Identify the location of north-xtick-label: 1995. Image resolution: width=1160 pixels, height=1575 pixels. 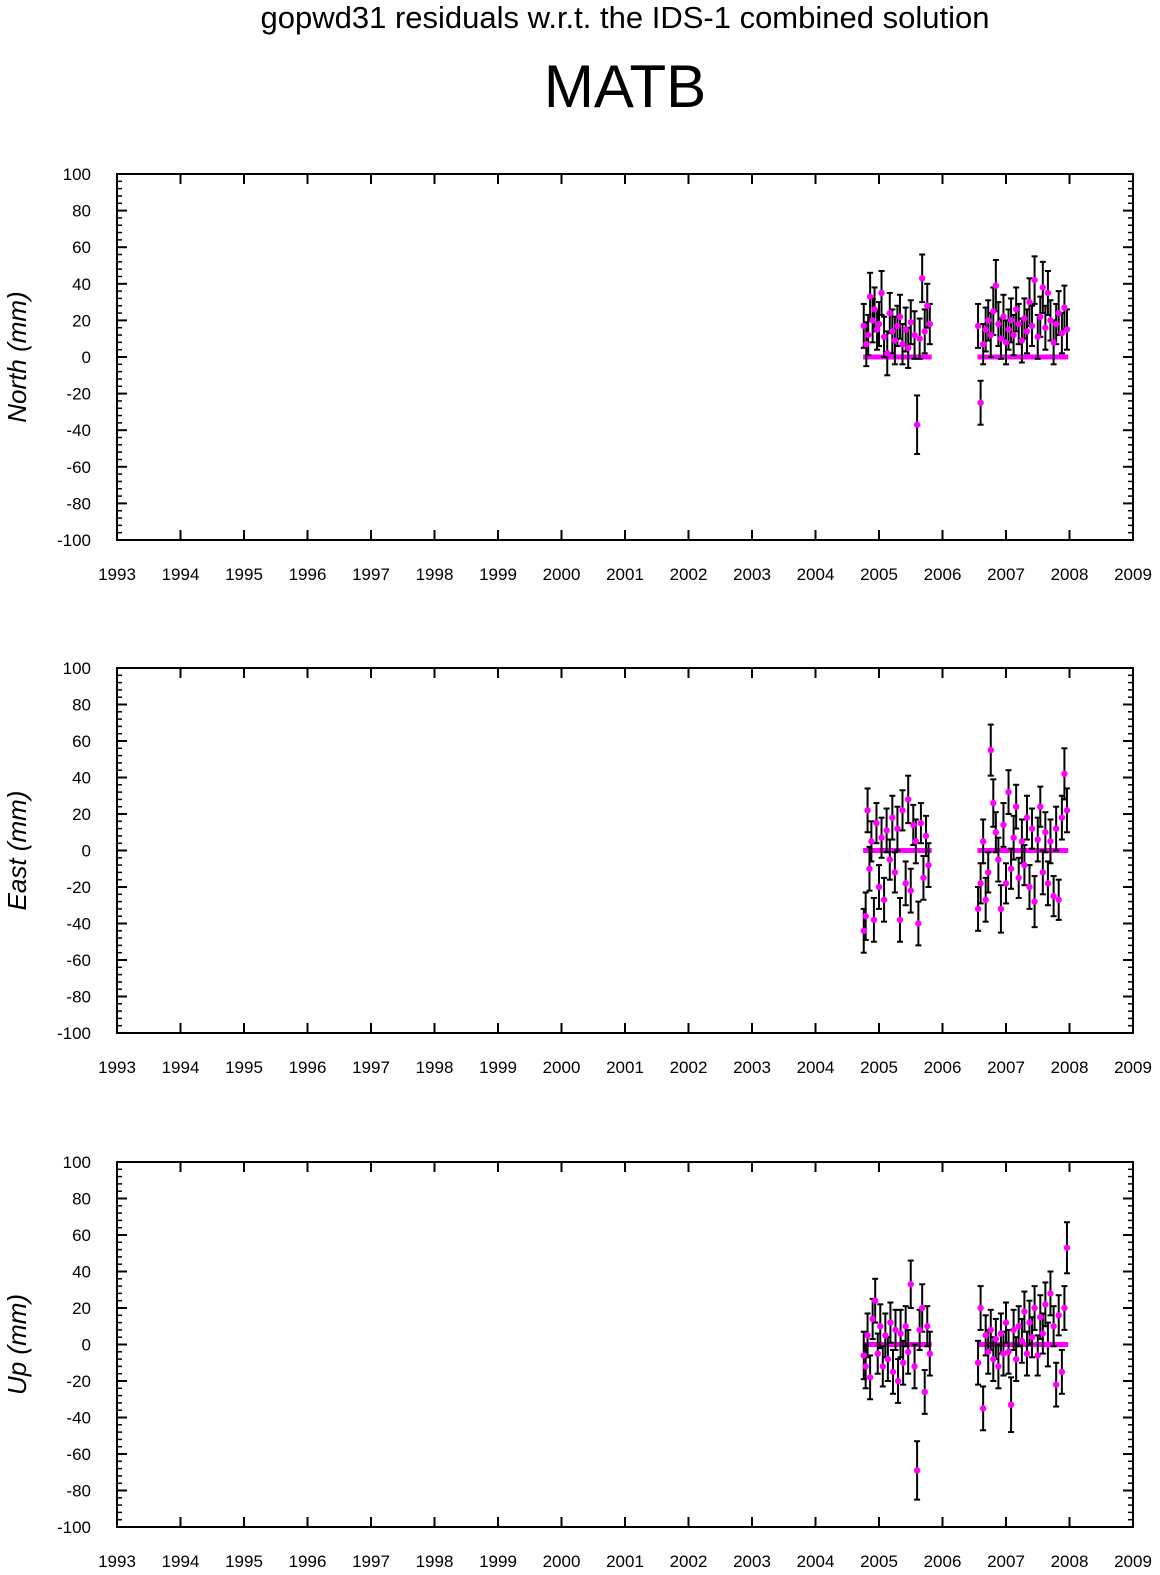
(244, 574).